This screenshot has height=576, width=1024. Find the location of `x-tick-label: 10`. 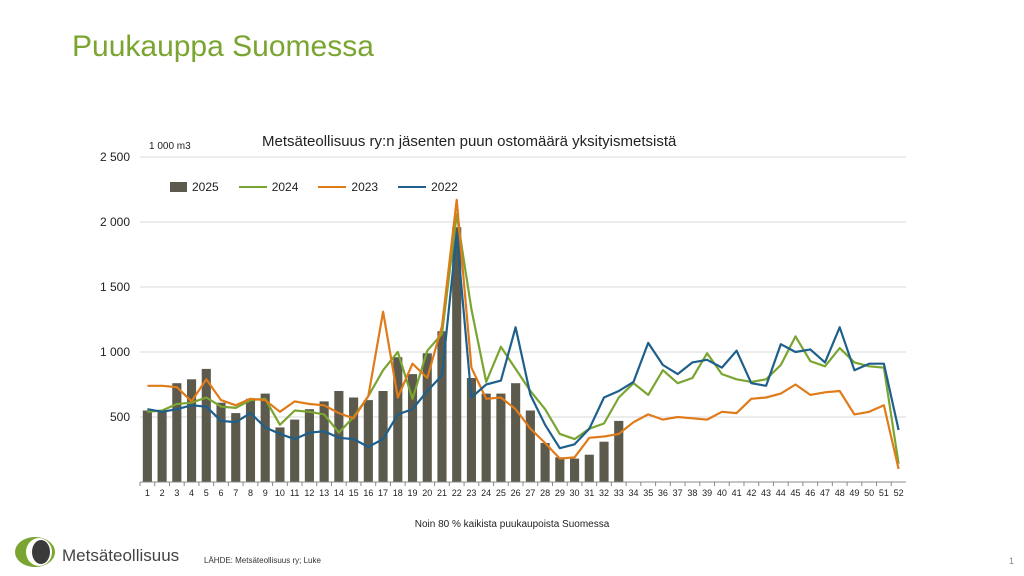

x-tick-label: 10 is located at coordinates (280, 493).